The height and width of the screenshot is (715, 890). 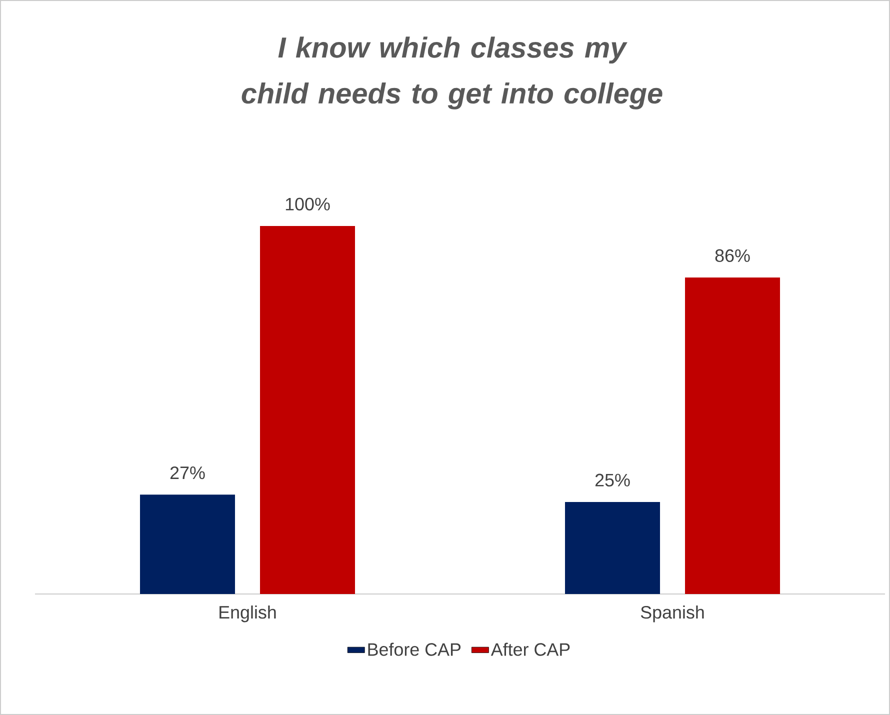 I want to click on chart-title: I know which classes my child needs to get into college, so click(x=452, y=73).